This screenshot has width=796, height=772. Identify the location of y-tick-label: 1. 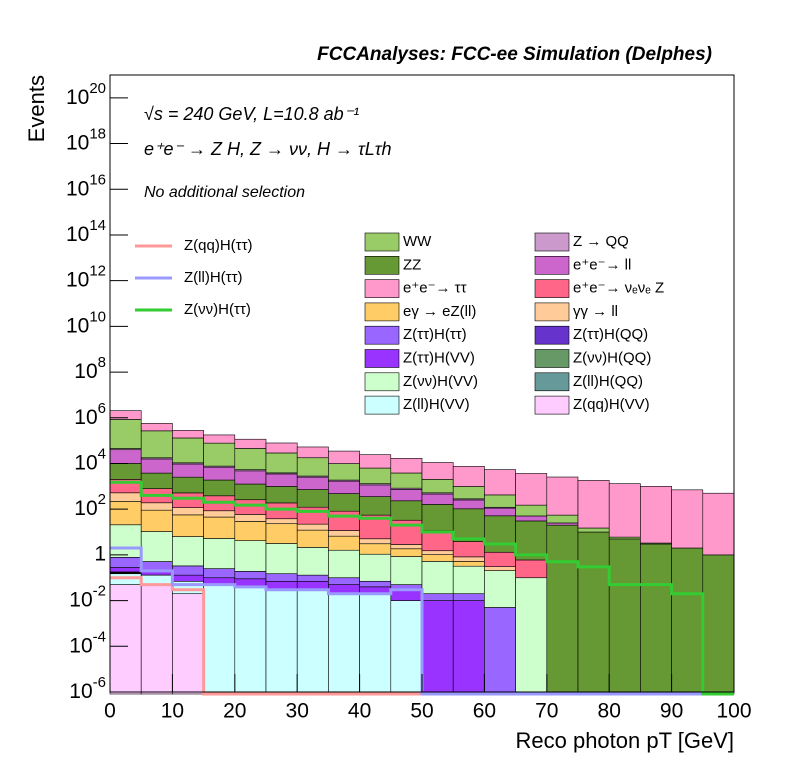
(100, 553).